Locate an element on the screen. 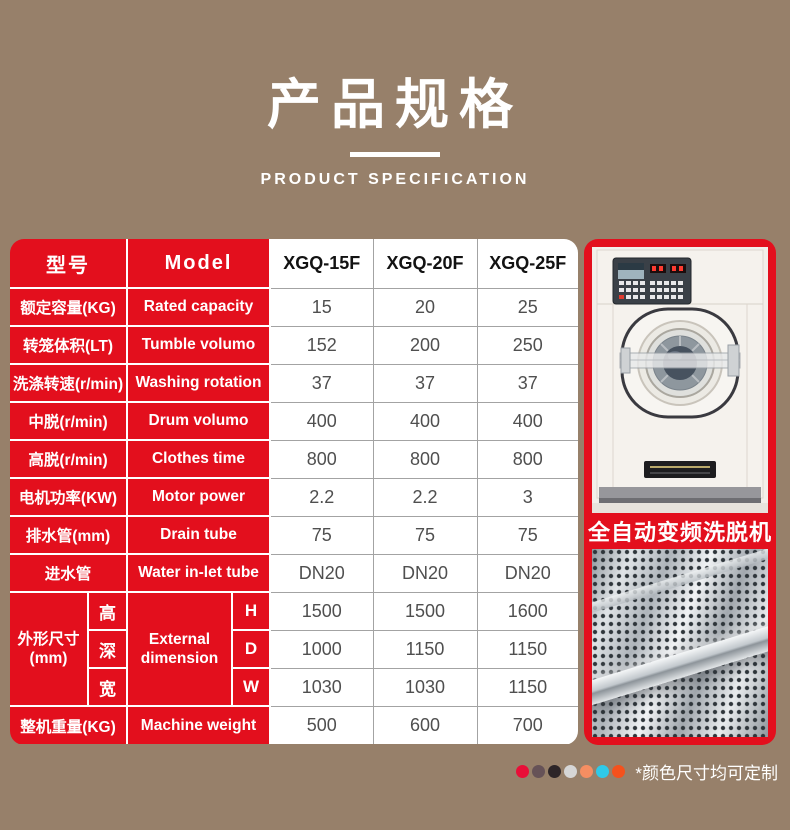  dimension-sub-cn: 深 is located at coordinates (107, 649).